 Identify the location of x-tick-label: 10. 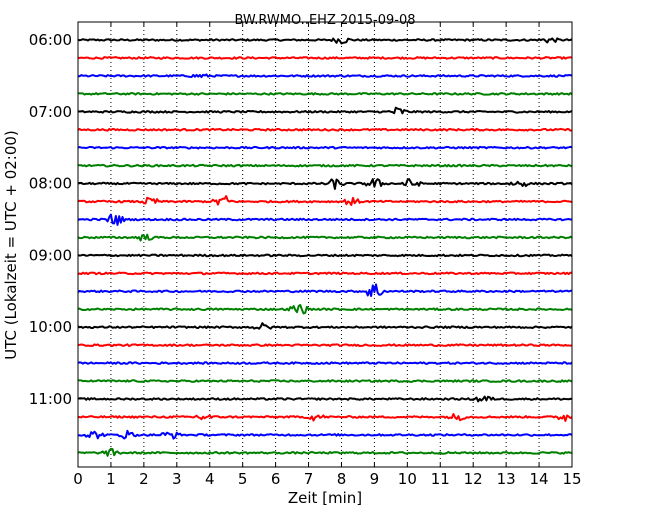
(407, 479).